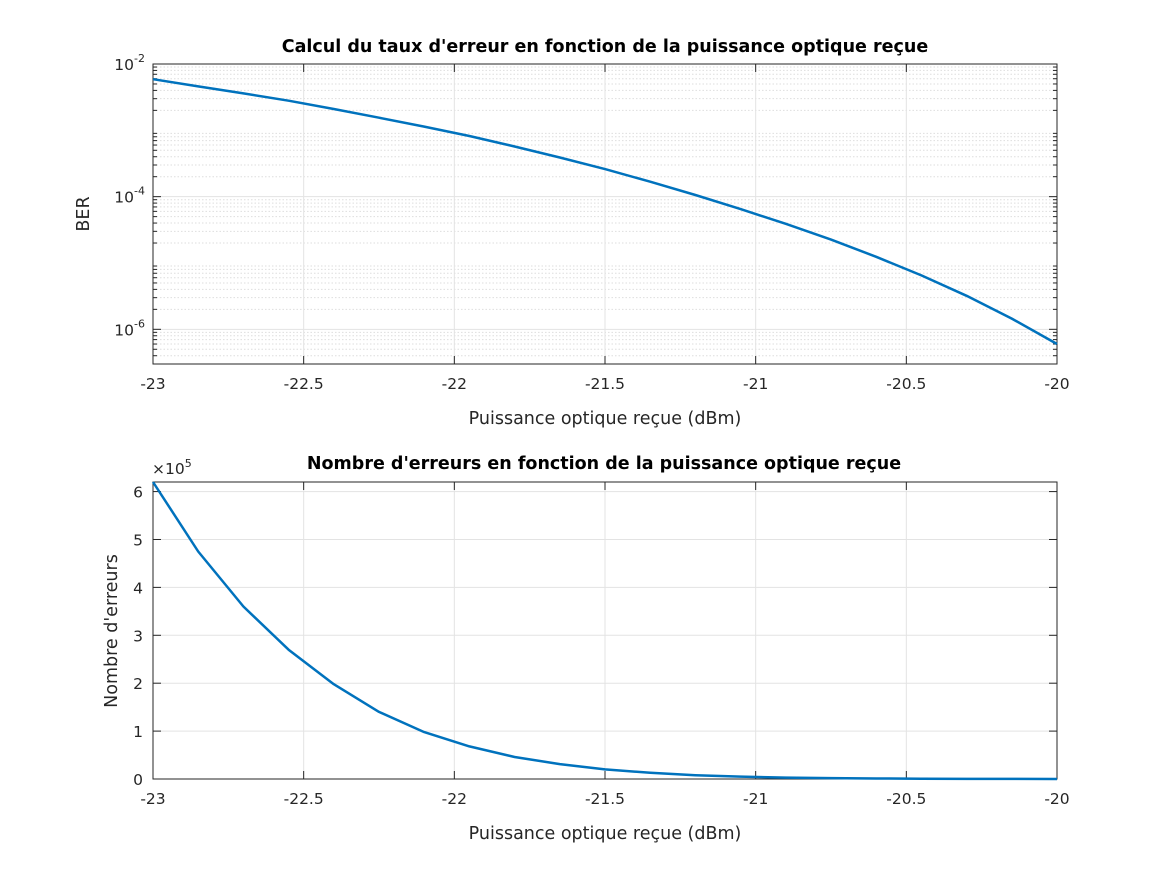 Image resolution: width=1167 pixels, height=875 pixels. Describe the element at coordinates (138, 780) in the screenshot. I see `y-tick-label: 0` at that location.